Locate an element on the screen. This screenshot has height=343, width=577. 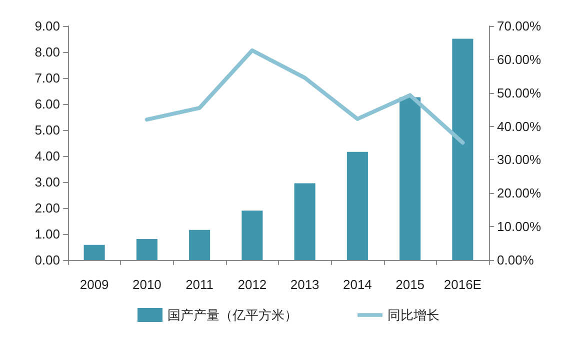
y2-tick-label: 40.00% is located at coordinates (519, 126).